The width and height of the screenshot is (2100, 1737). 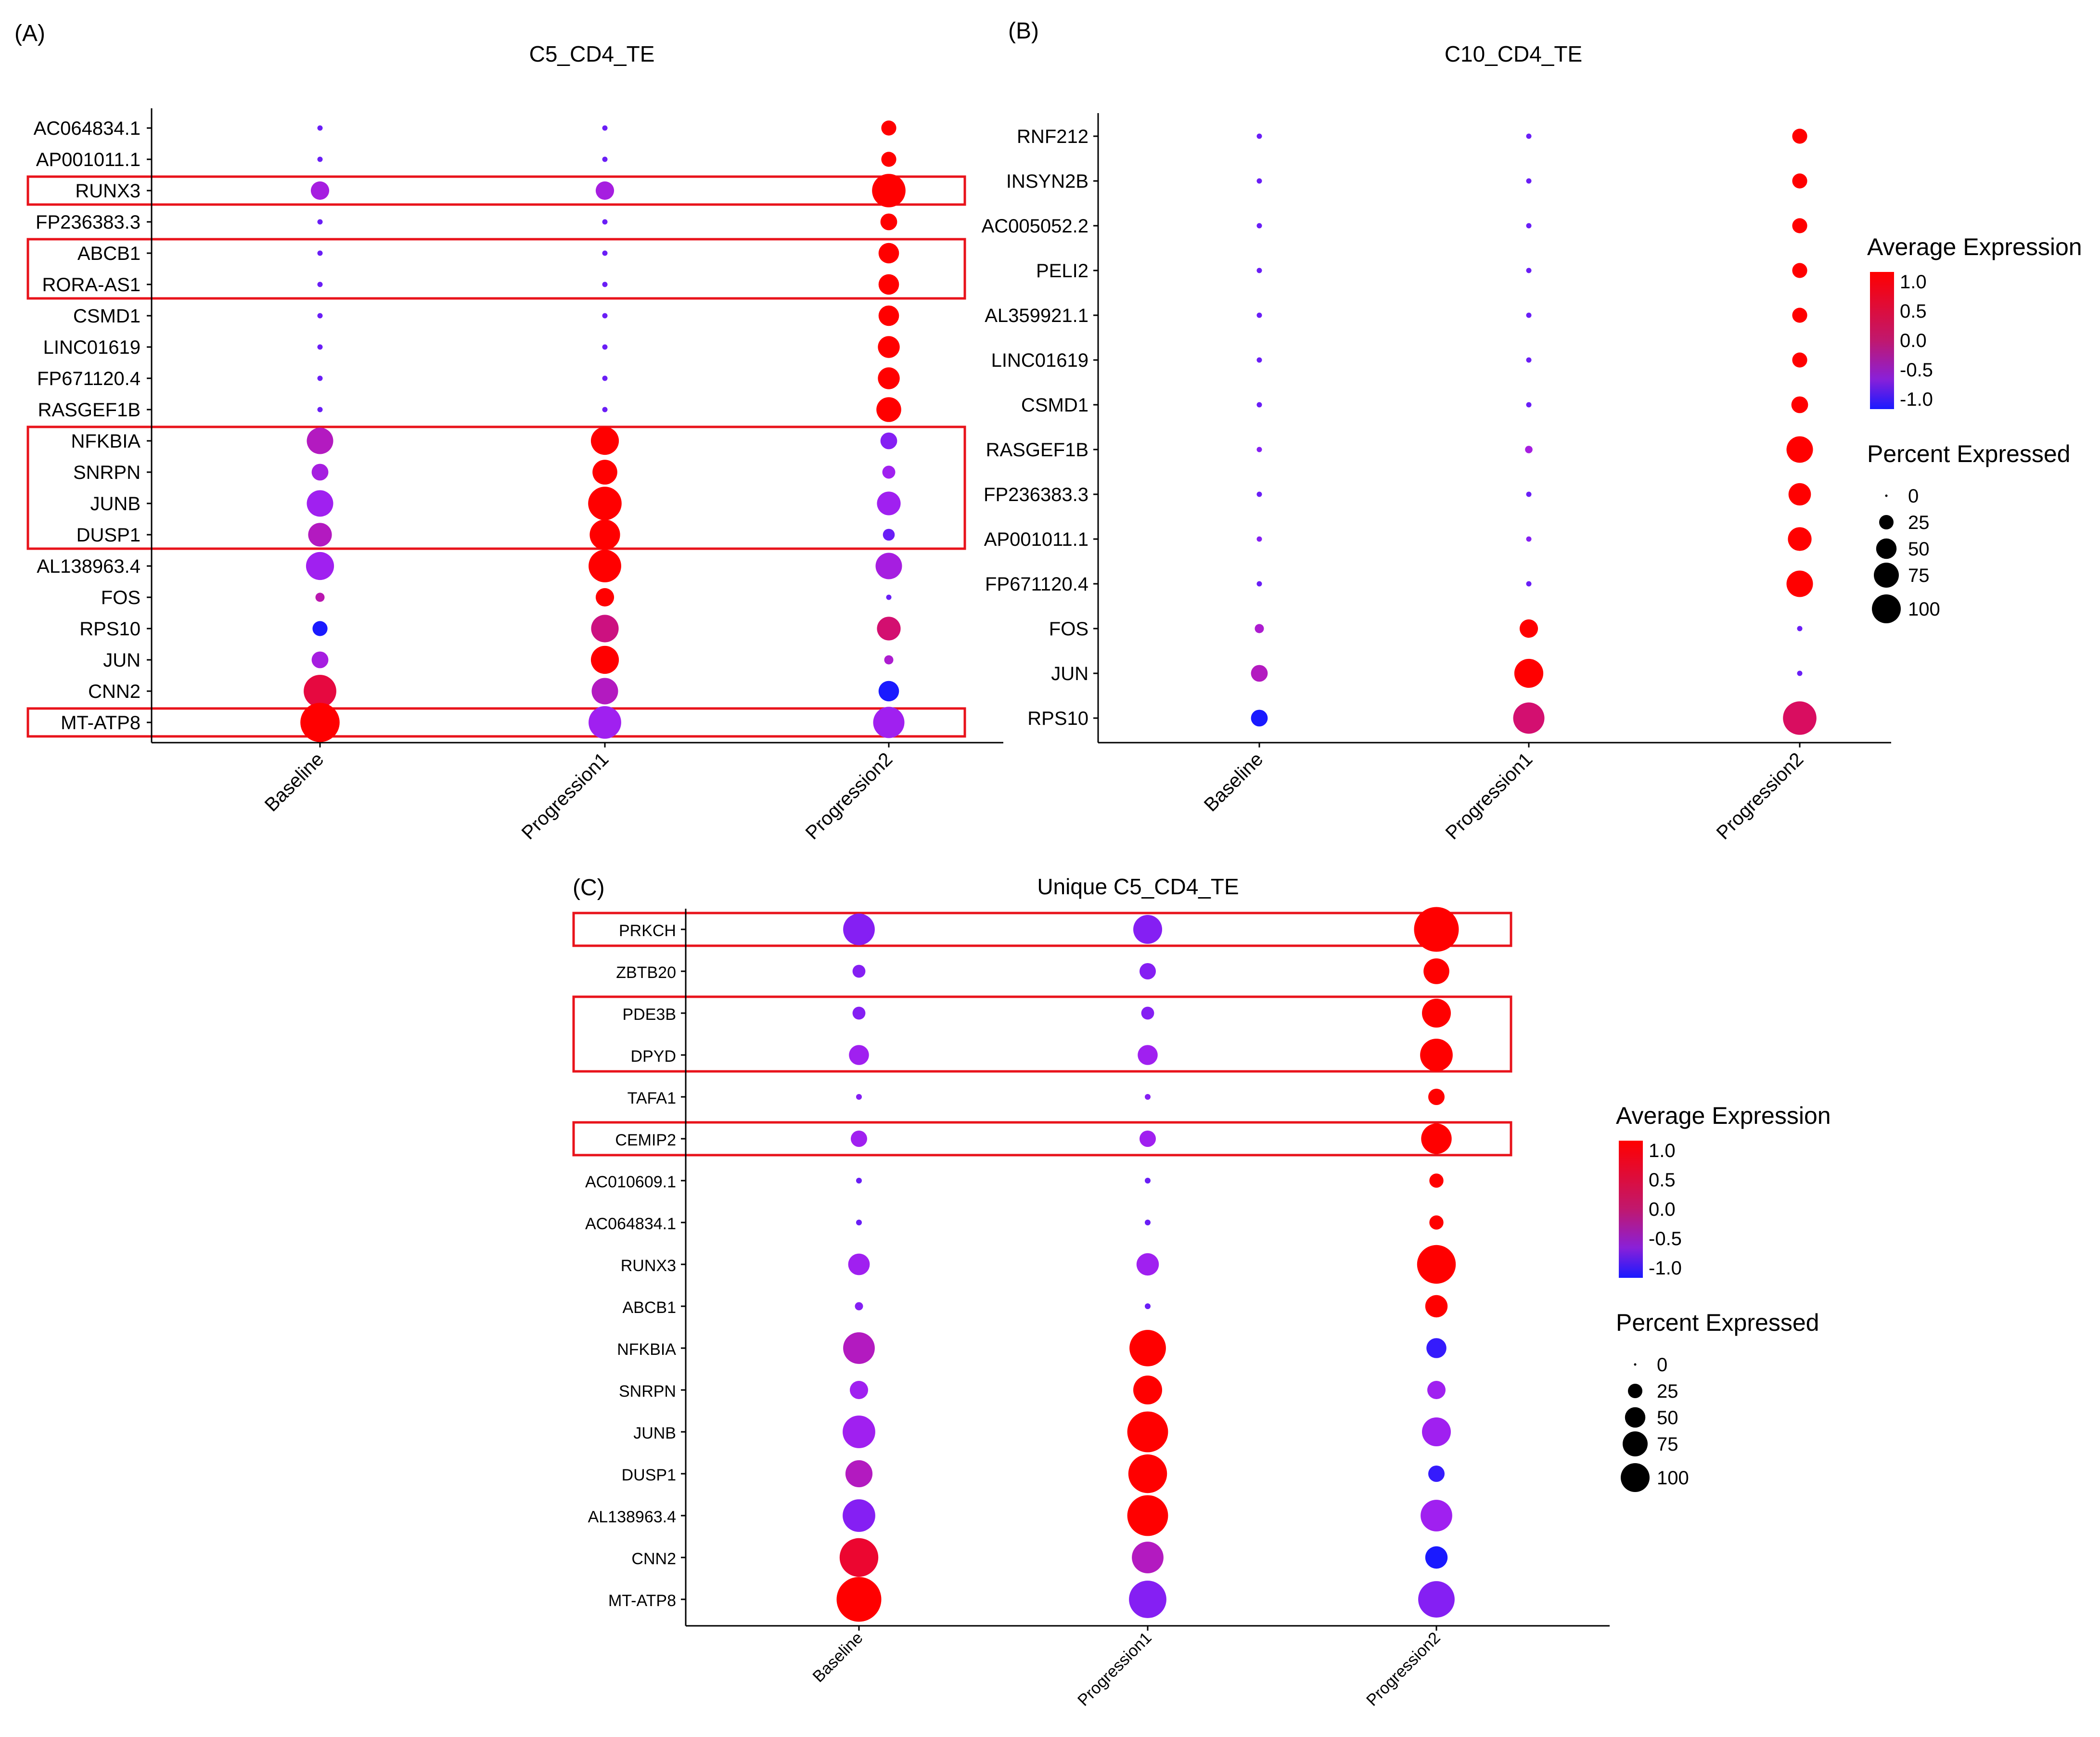 I want to click on gene-label: MT-ATP8, so click(x=642, y=1601).